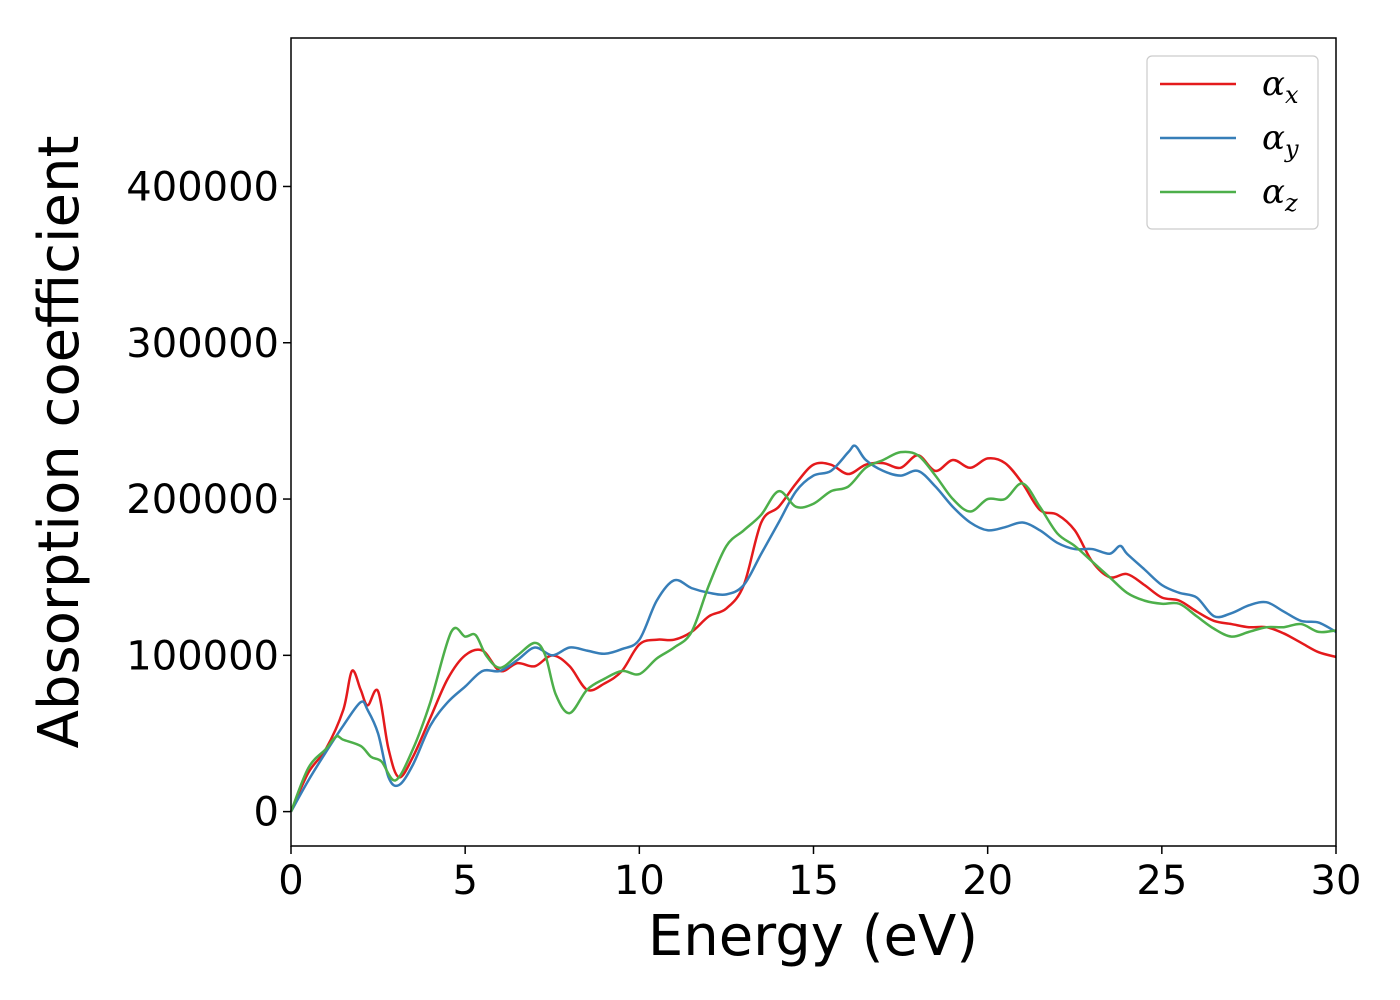 This screenshot has width=1400, height=1000. What do you see at coordinates (202, 656) in the screenshot?
I see `y-tick-label: 100000` at bounding box center [202, 656].